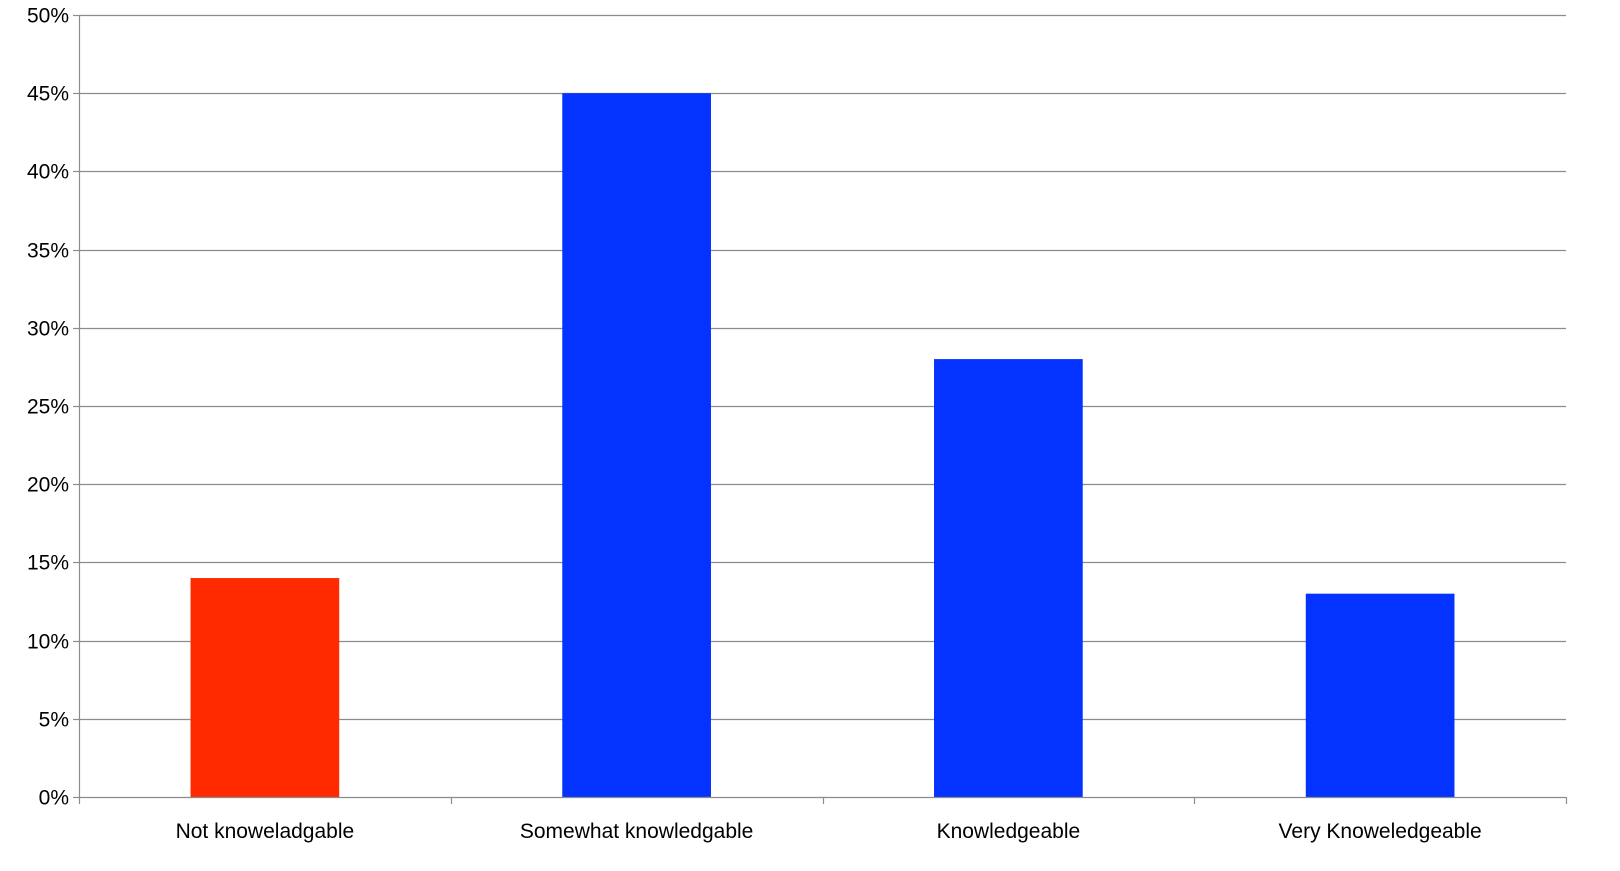 The image size is (1620, 871). What do you see at coordinates (48, 642) in the screenshot?
I see `y-tick-label: 10%` at bounding box center [48, 642].